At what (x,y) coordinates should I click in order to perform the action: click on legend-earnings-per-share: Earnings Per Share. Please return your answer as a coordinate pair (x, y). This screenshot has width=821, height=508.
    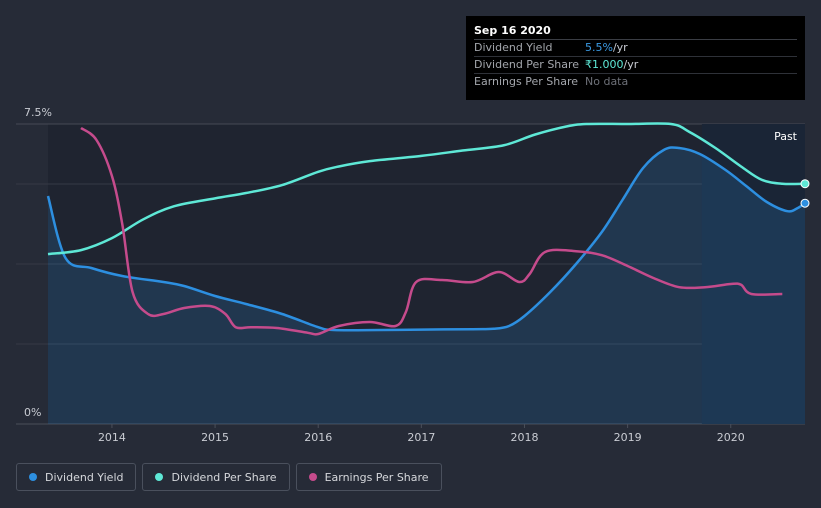
    Looking at the image, I should click on (368, 477).